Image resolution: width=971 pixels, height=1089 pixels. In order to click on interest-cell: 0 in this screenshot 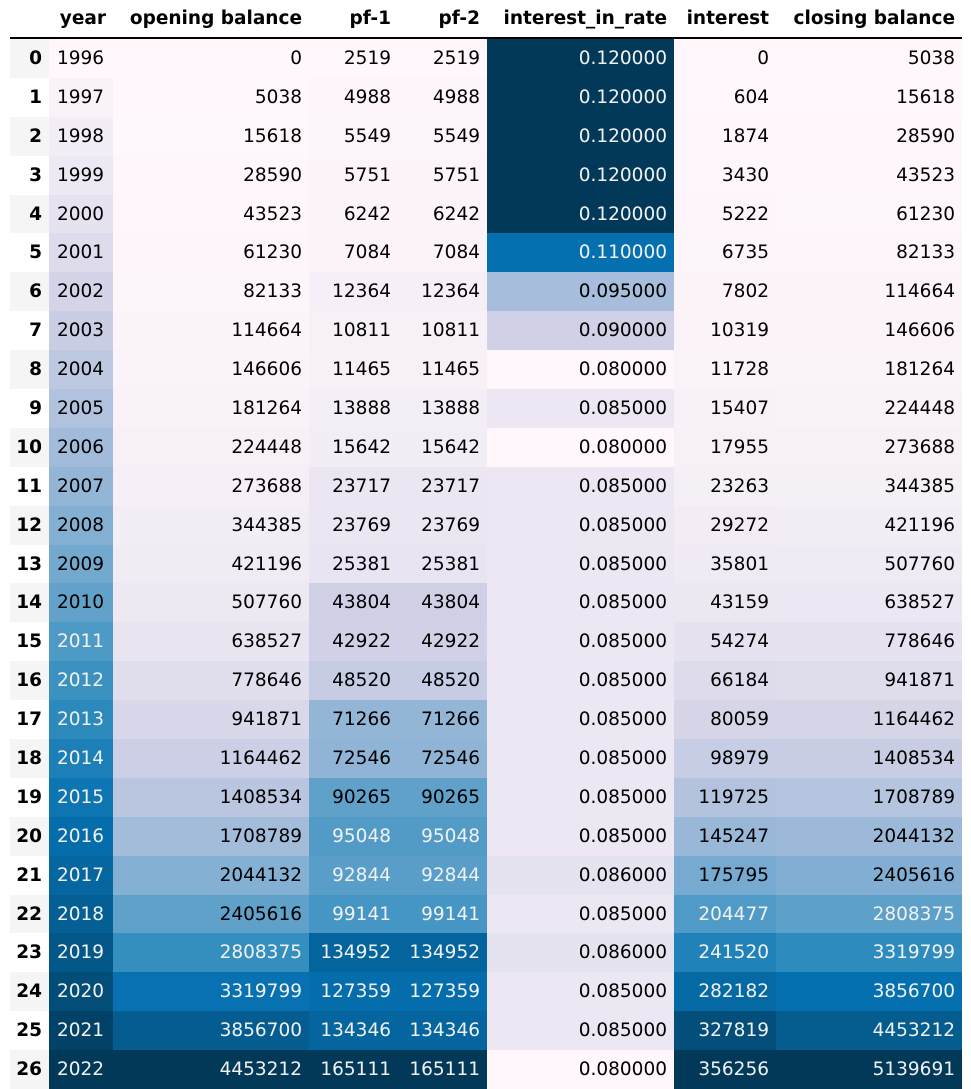, I will do `click(725, 58)`.